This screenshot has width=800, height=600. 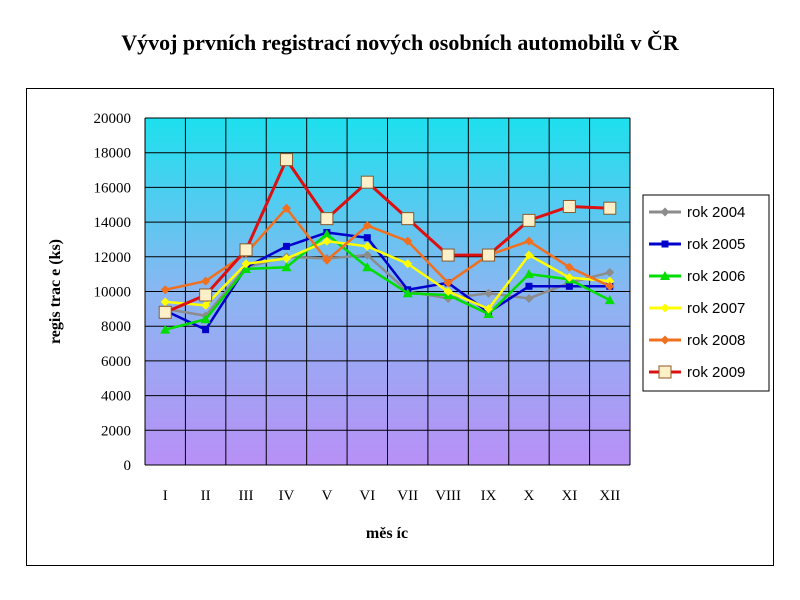 I want to click on y-tick-label: 12000, so click(x=113, y=258).